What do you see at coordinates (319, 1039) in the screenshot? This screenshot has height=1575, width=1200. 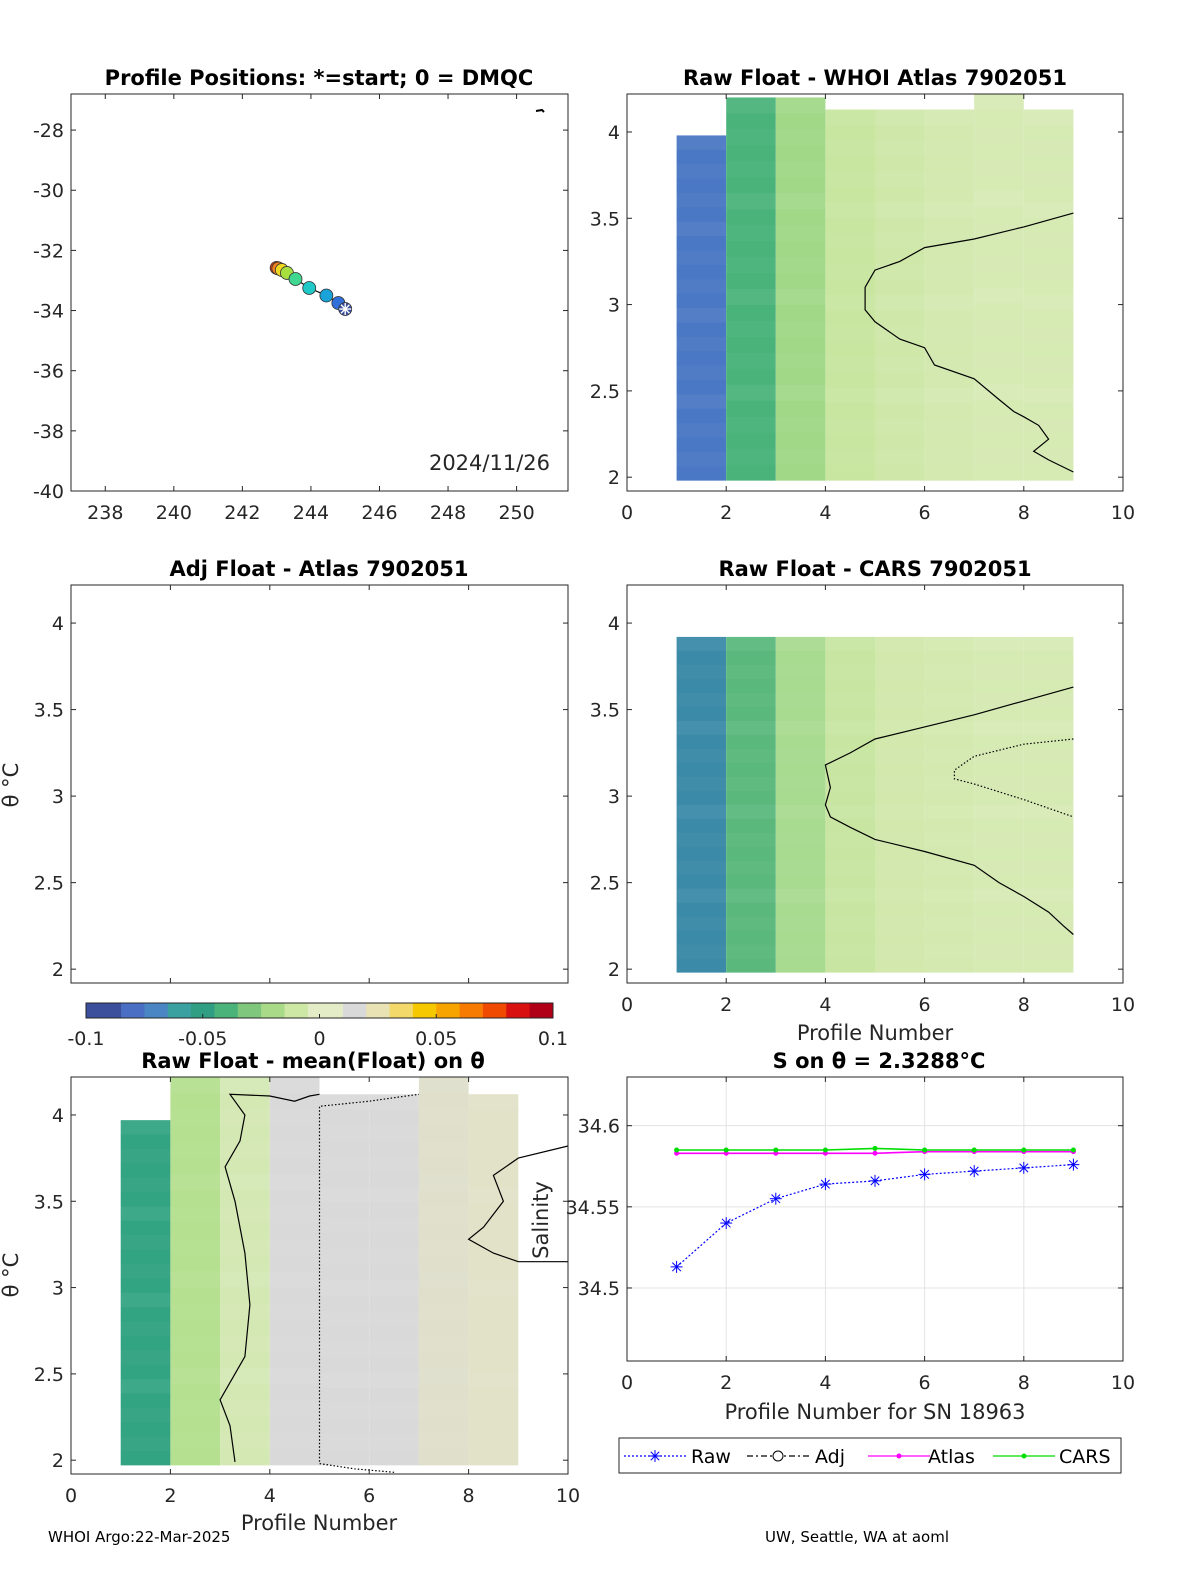 I see `colorbar-tick-label: 0` at bounding box center [319, 1039].